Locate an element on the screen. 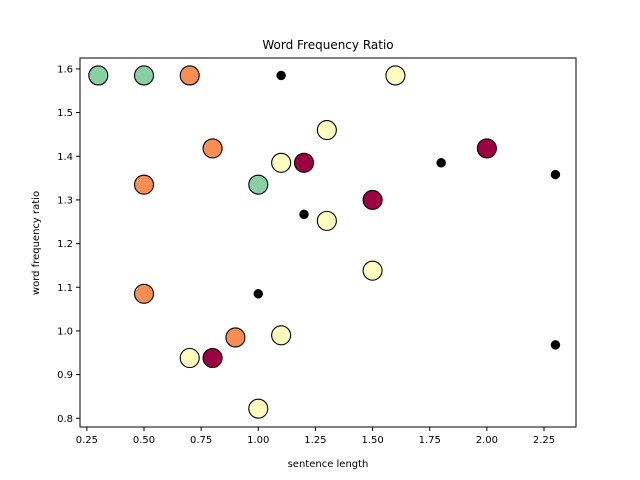  x-tick-label: 0.75 is located at coordinates (201, 440).